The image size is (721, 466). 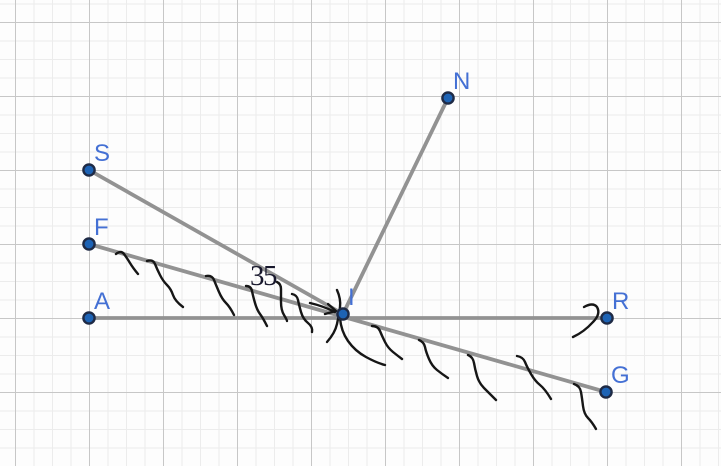 What do you see at coordinates (89, 170) in the screenshot?
I see `point-S` at bounding box center [89, 170].